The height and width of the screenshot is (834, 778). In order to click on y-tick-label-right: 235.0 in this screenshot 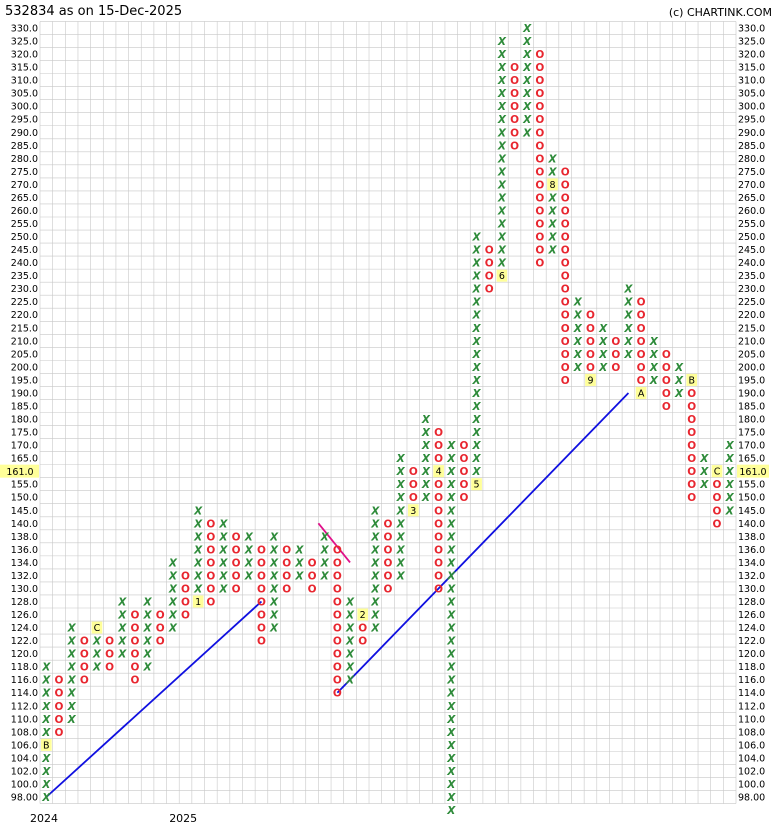, I will do `click(751, 276)`.